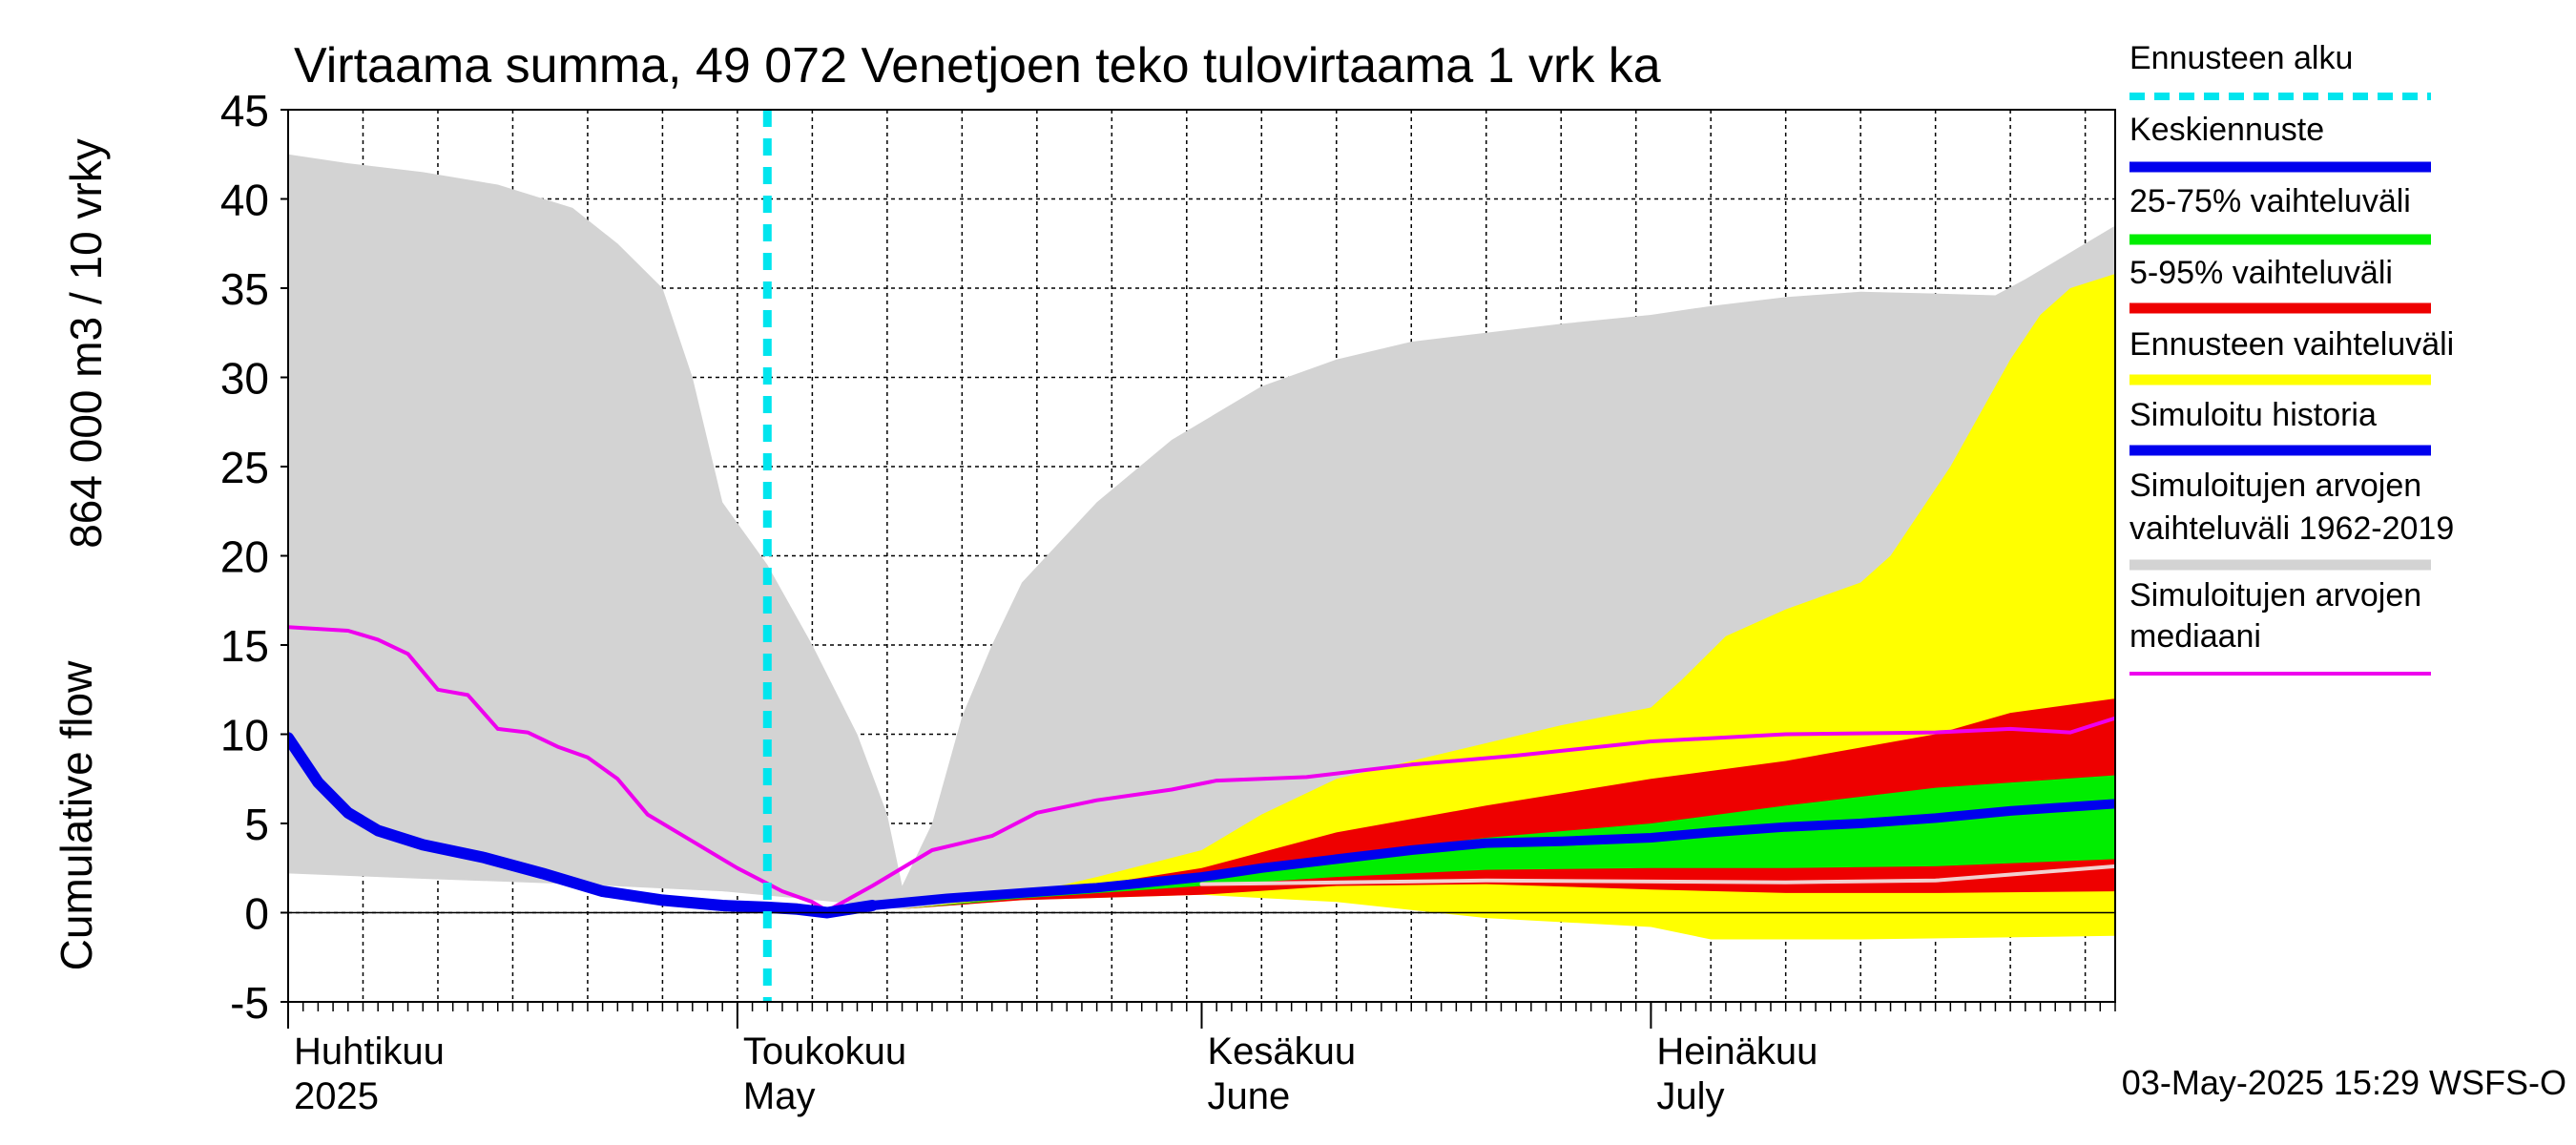 The image size is (2576, 1145). I want to click on footer-timestamp: 03-May-2025 15:29 WSFS-O, so click(2344, 1082).